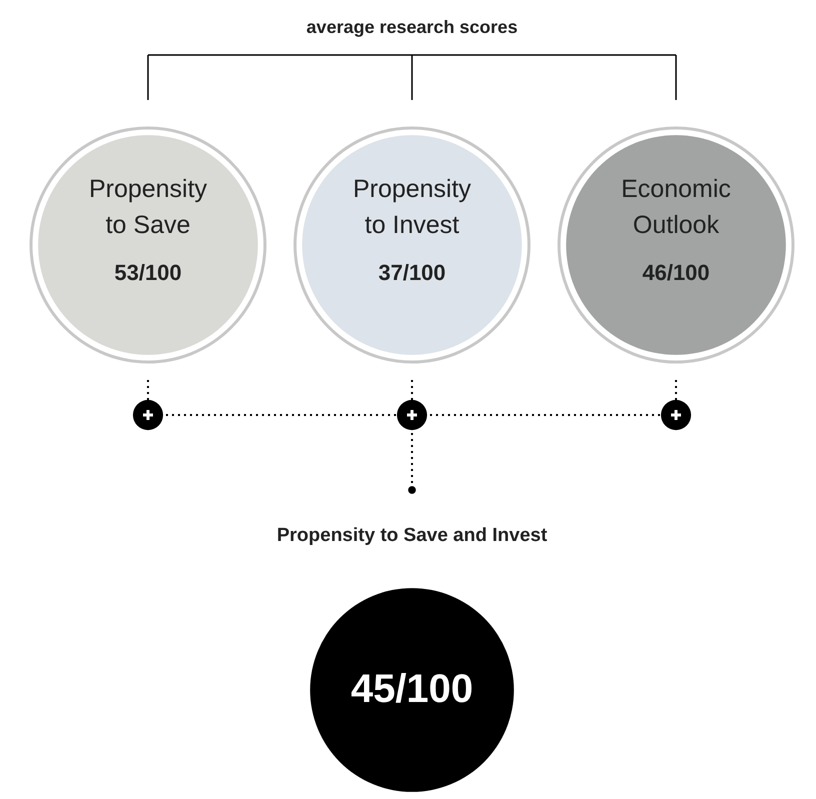 The width and height of the screenshot is (816, 799). I want to click on data-label: 37/100, so click(412, 272).